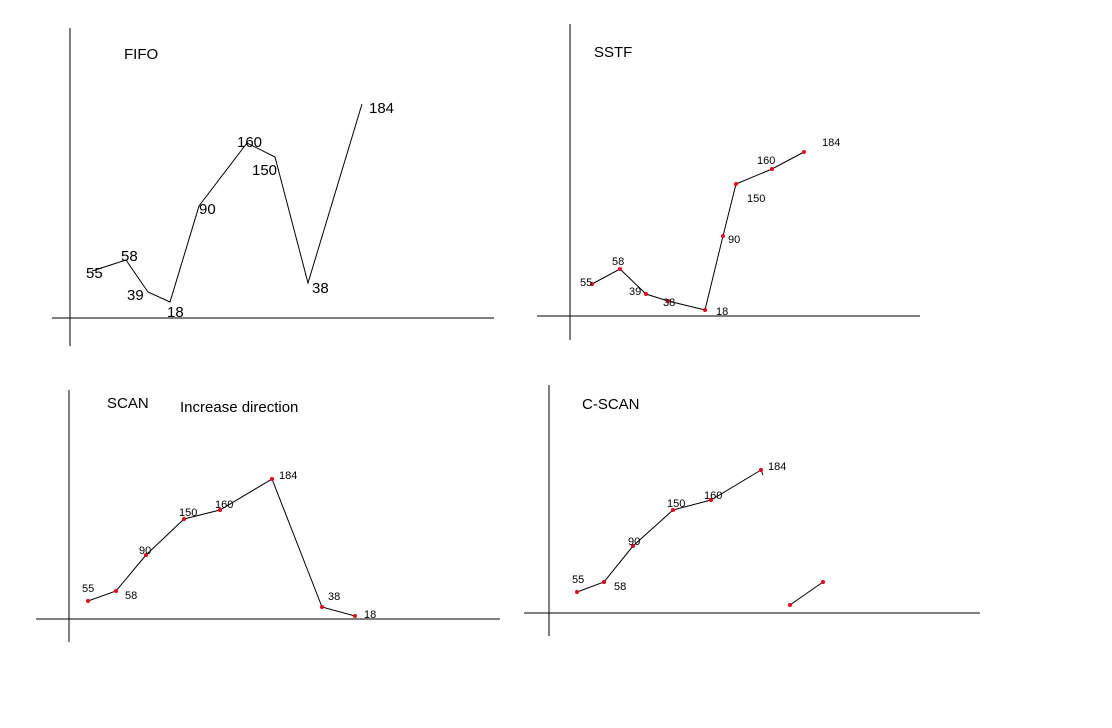  Describe the element at coordinates (618, 262) in the screenshot. I see `sstf-label-58: 58` at that location.